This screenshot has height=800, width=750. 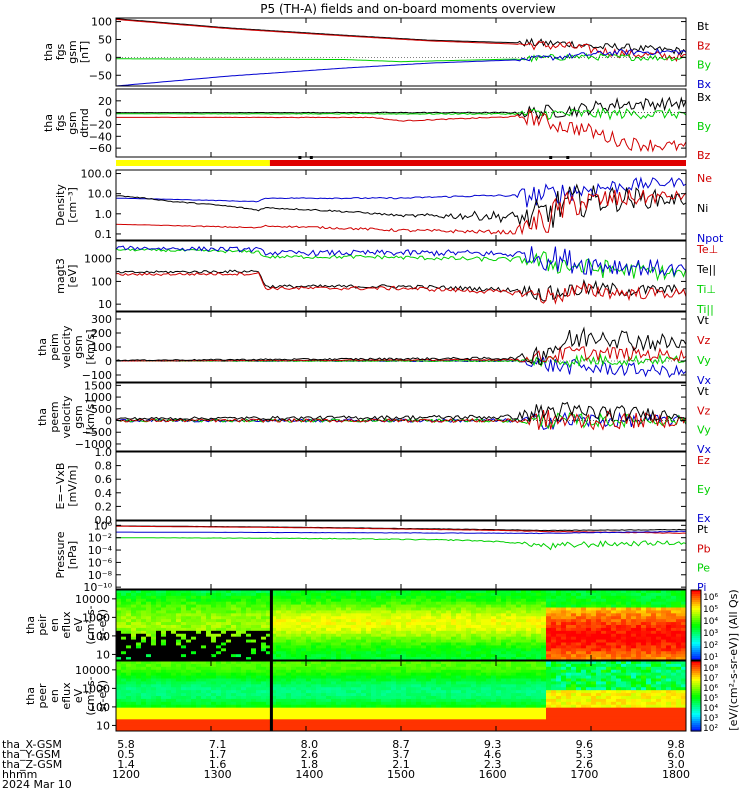 I want to click on y-tick-label: 10.0, so click(x=100, y=194).